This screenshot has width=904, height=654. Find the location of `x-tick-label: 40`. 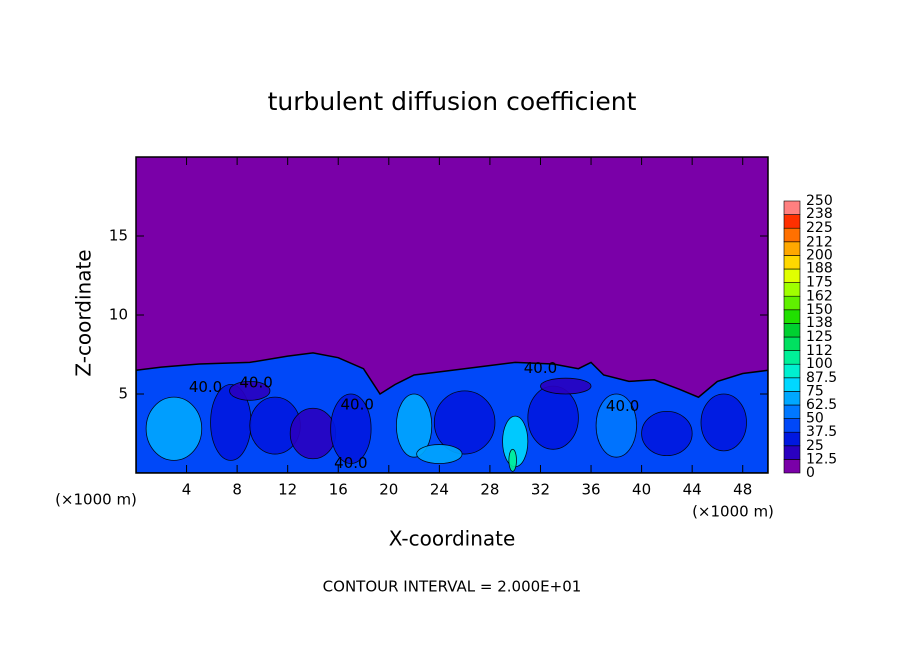

x-tick-label: 40 is located at coordinates (641, 490).